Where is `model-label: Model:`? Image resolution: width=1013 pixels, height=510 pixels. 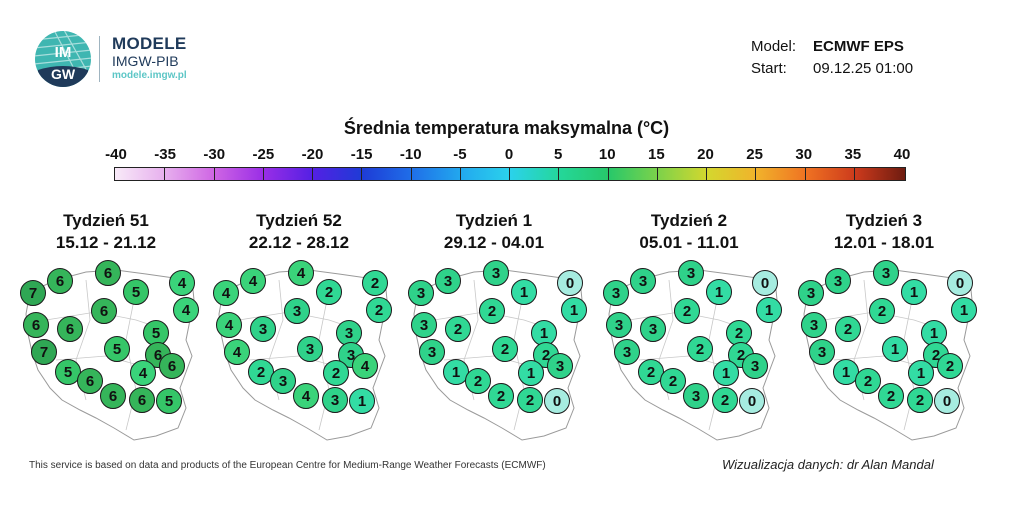 model-label: Model: is located at coordinates (774, 46).